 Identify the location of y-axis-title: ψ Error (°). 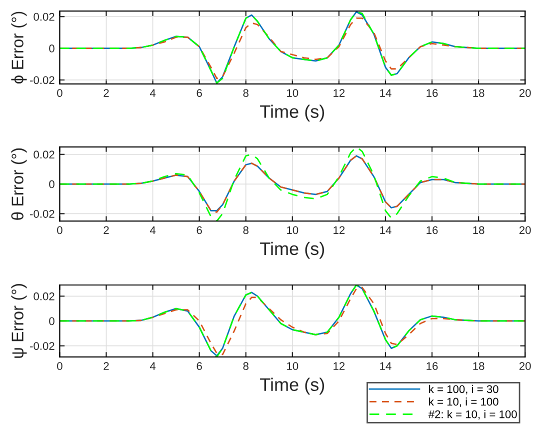
(19, 321).